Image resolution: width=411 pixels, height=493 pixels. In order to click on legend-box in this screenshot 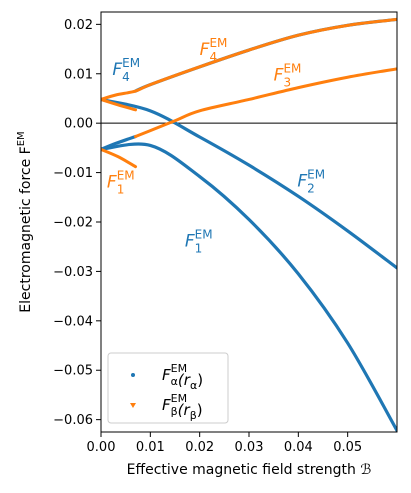, I will do `click(168, 388)`.